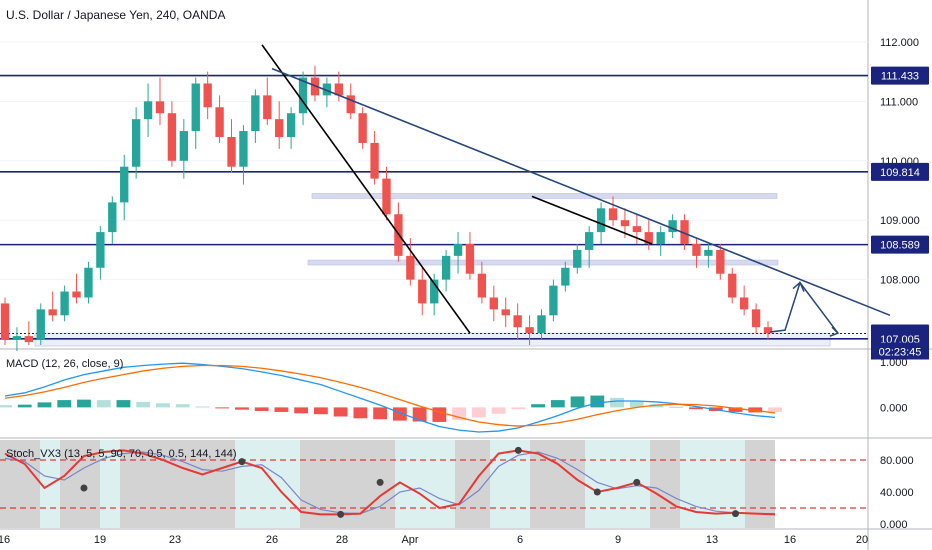 This screenshot has height=550, width=932. I want to click on x-tick-label: 19, so click(100, 540).